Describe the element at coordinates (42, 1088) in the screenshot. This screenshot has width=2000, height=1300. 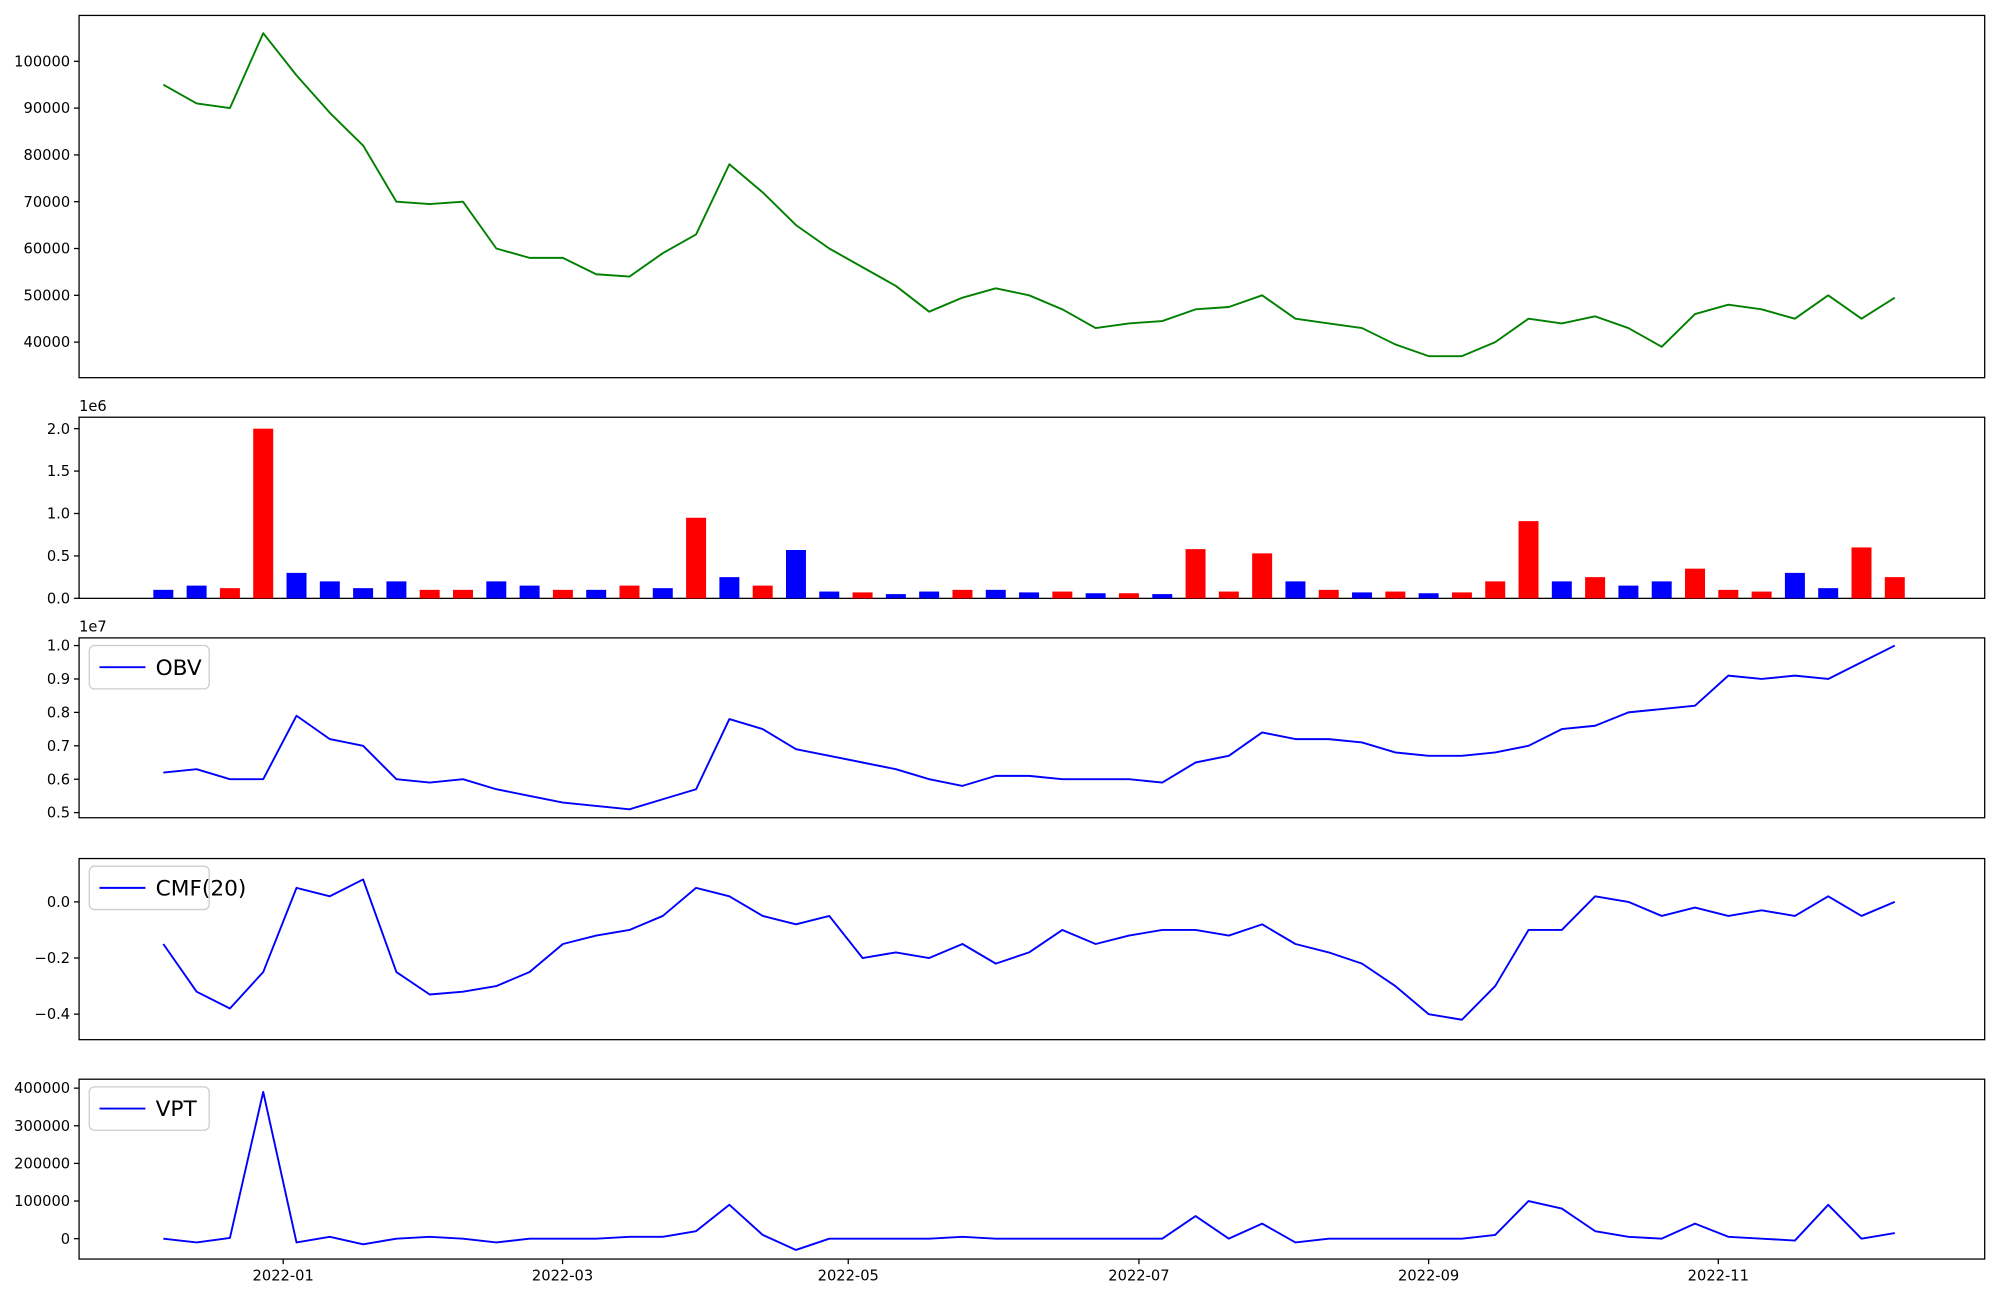
I see `y-tick-label: 400000` at that location.